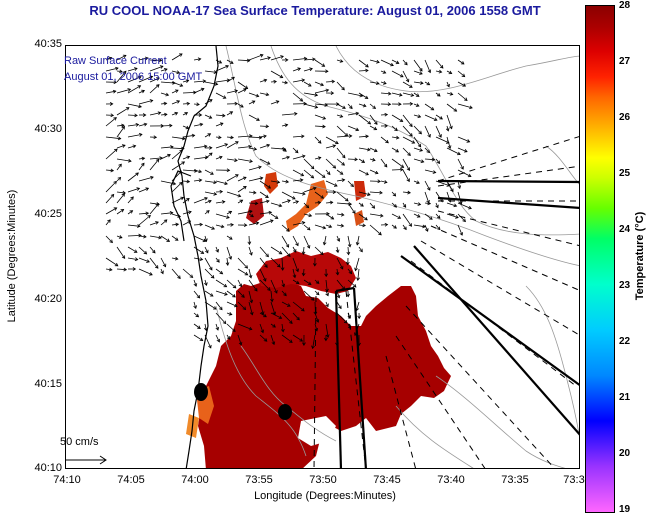  I want to click on scale-label: 50 cm/s, so click(79, 442).